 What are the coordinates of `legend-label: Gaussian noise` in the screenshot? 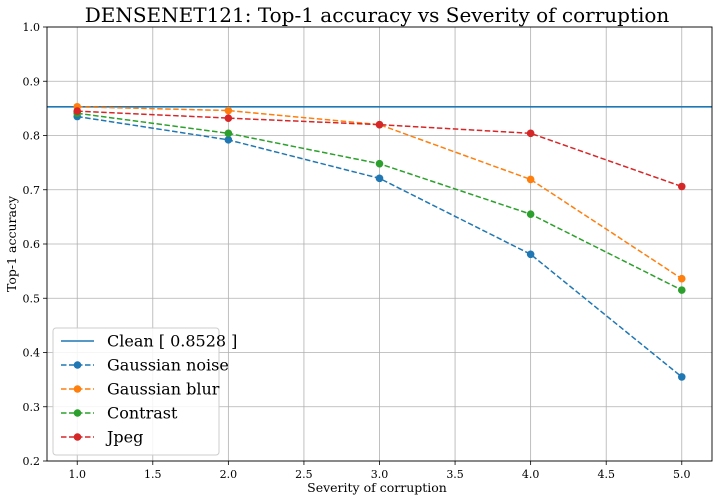 It's located at (168, 365).